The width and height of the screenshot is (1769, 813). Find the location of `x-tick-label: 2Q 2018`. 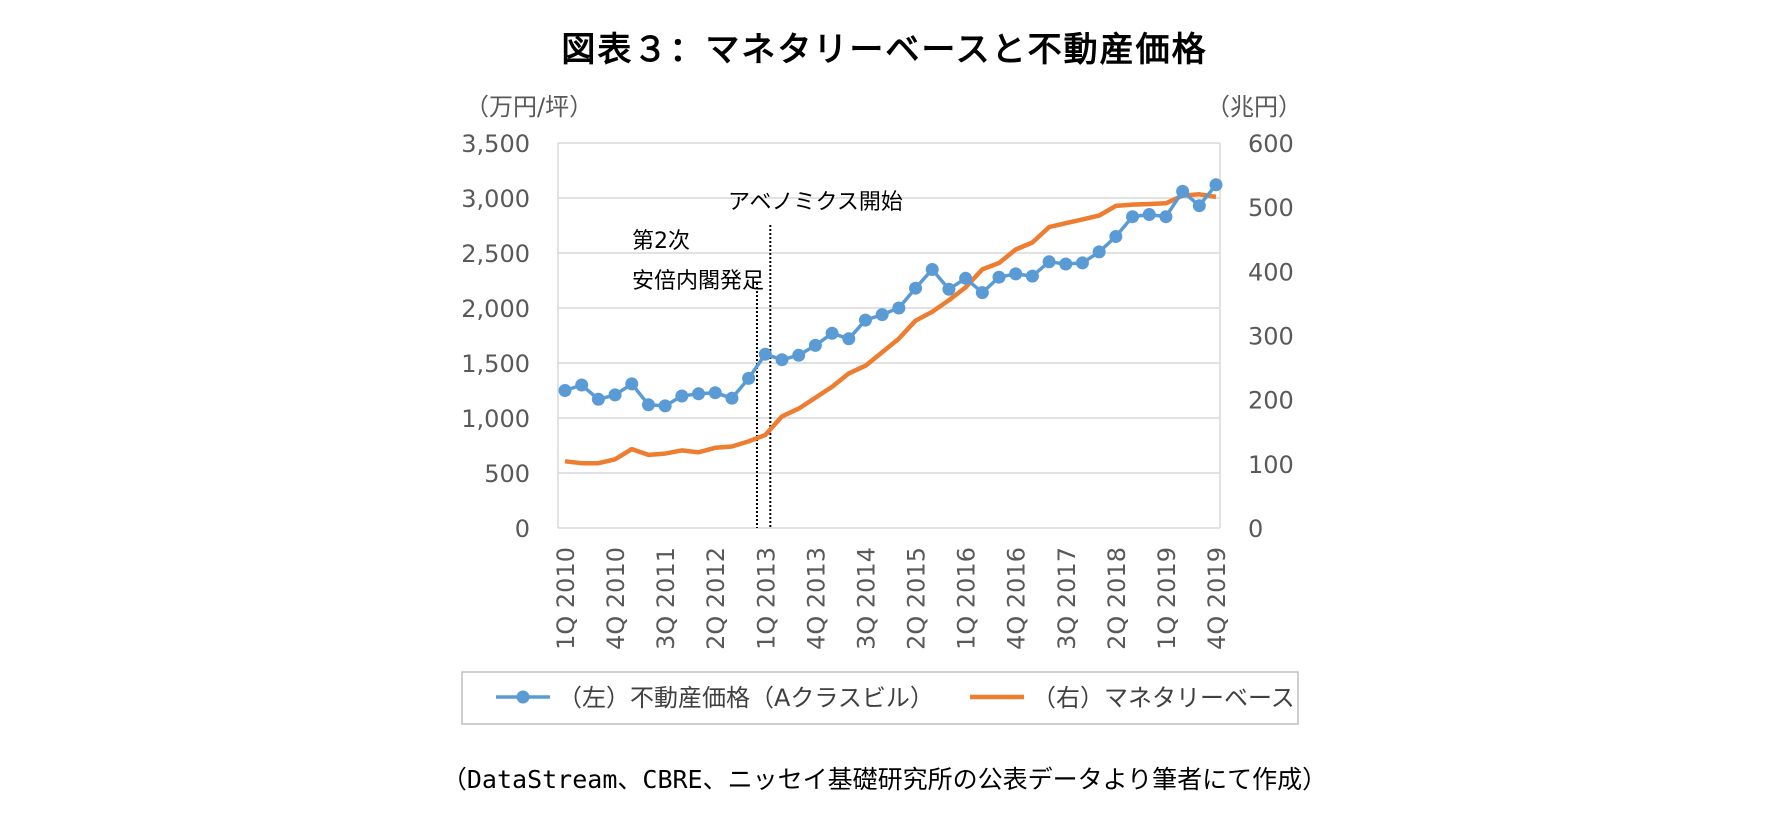

x-tick-label: 2Q 2018 is located at coordinates (1117, 598).